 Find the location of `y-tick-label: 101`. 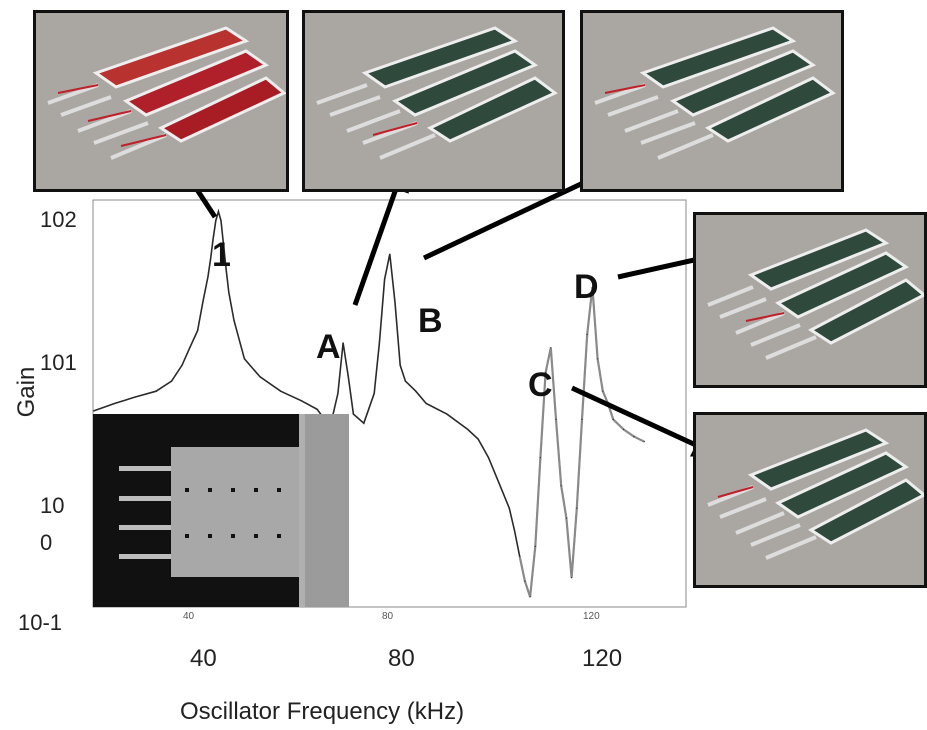

y-tick-label: 101 is located at coordinates (58, 362).